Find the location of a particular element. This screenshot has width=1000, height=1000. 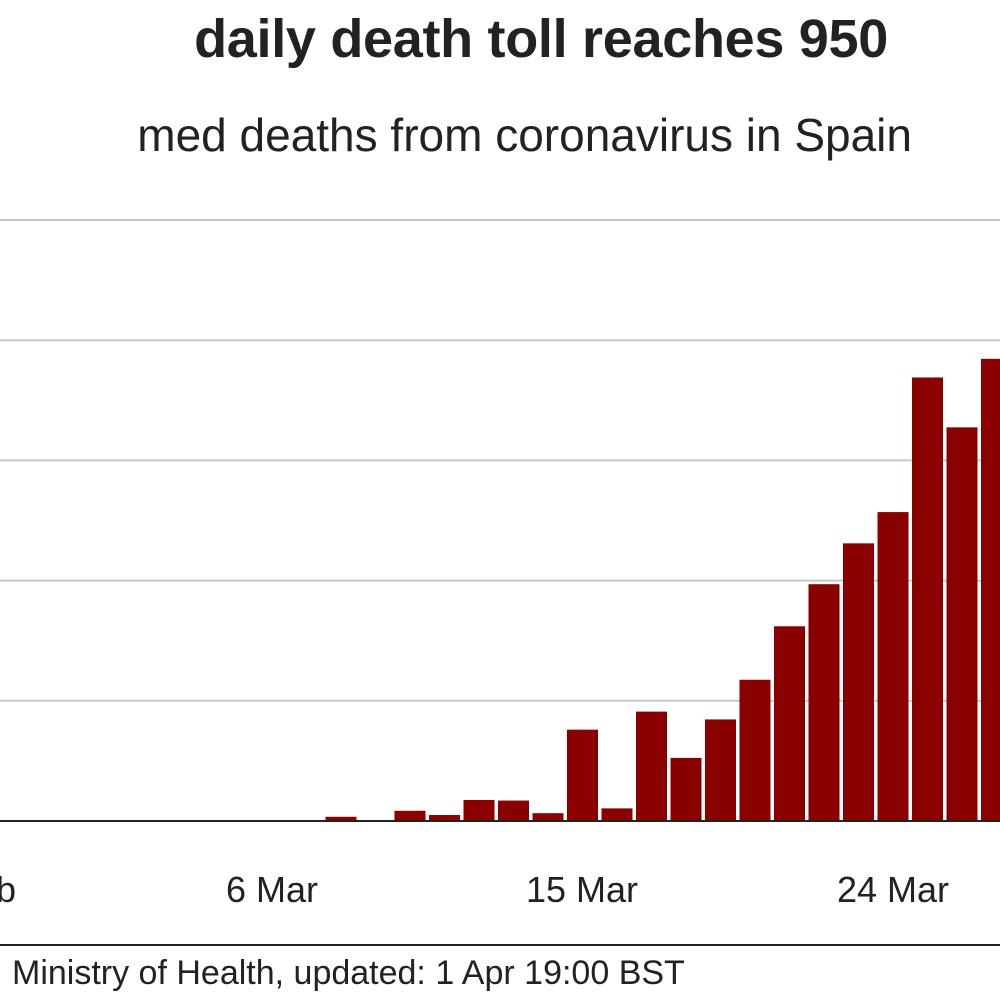

chart-title: daily death toll reaches 950 is located at coordinates (541, 39).